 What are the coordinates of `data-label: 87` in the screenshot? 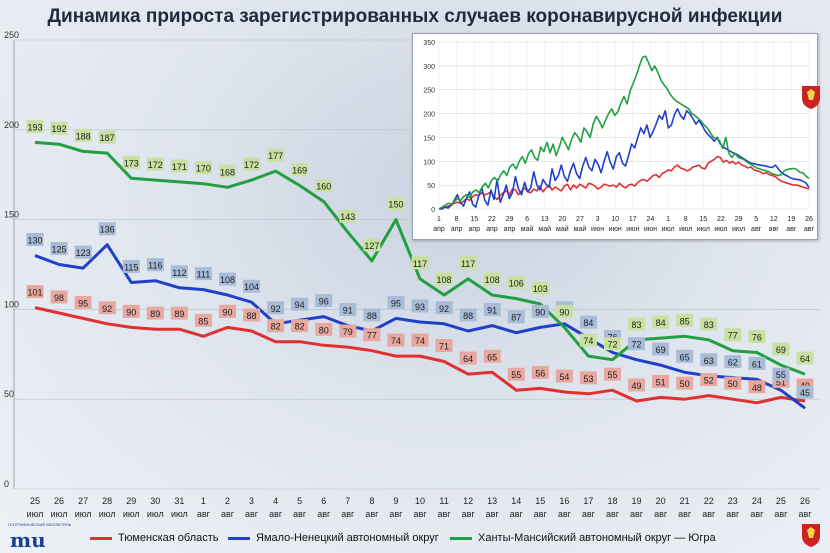 It's located at (516, 318).